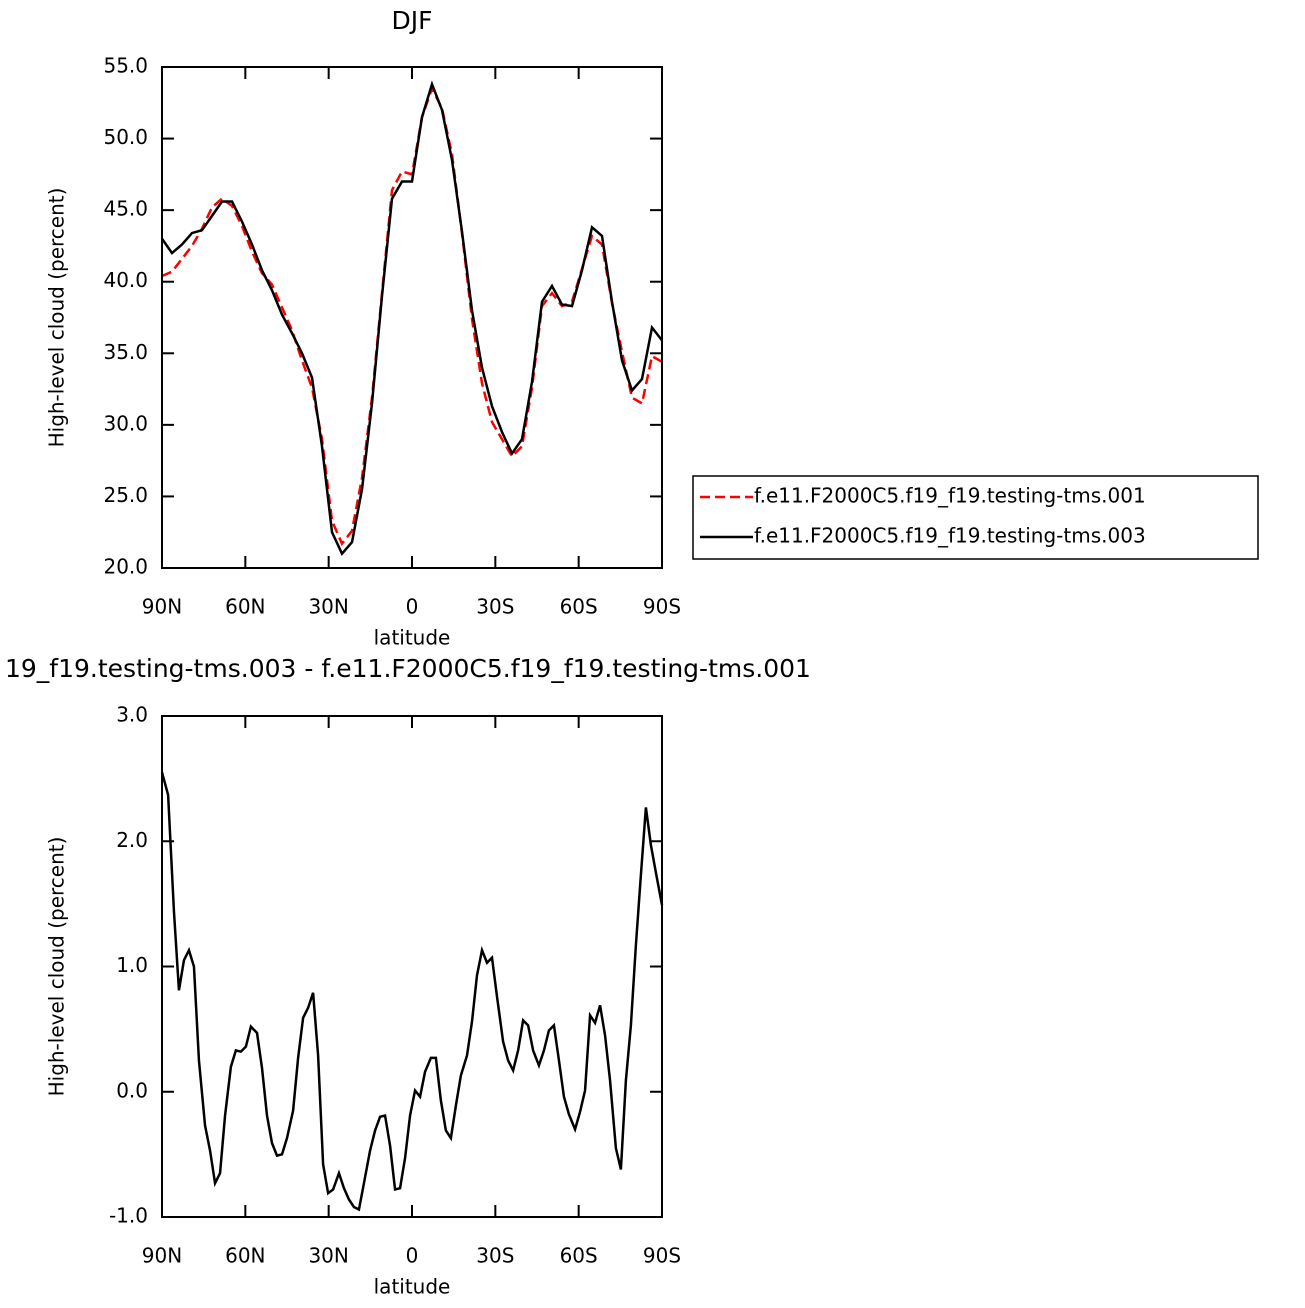  I want to click on y-tick-label: 25.0, so click(125, 495).